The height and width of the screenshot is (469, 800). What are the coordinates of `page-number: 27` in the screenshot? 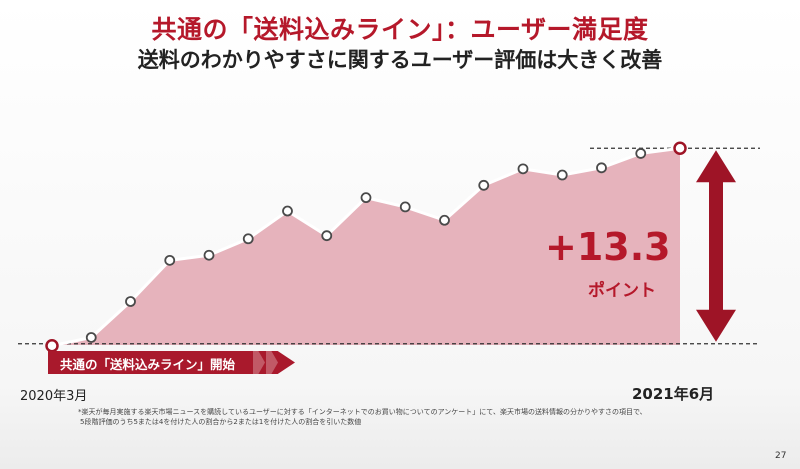 It's located at (781, 456).